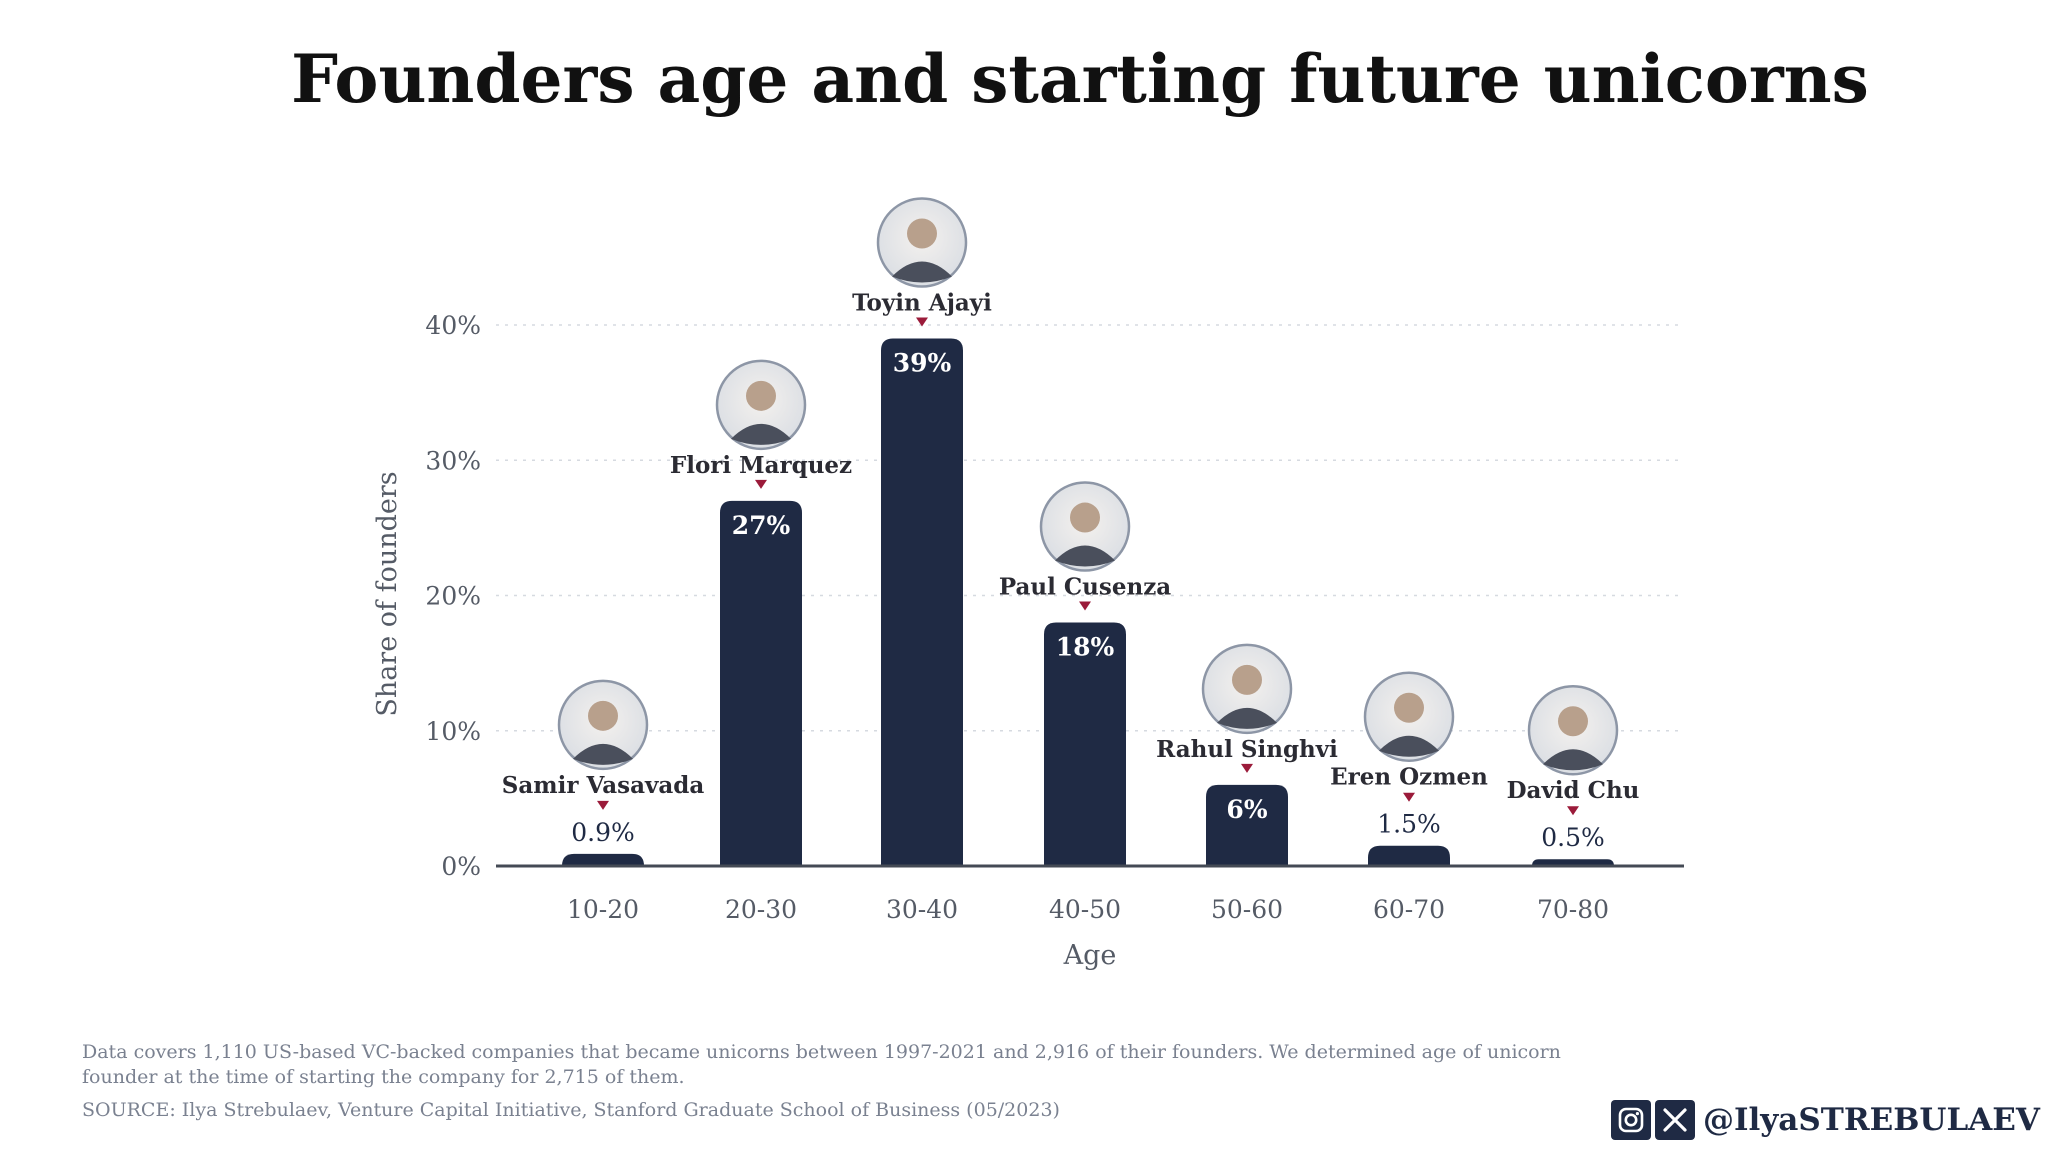 Image resolution: width=2048 pixels, height=1152 pixels. I want to click on data-label: 18%, so click(1085, 647).